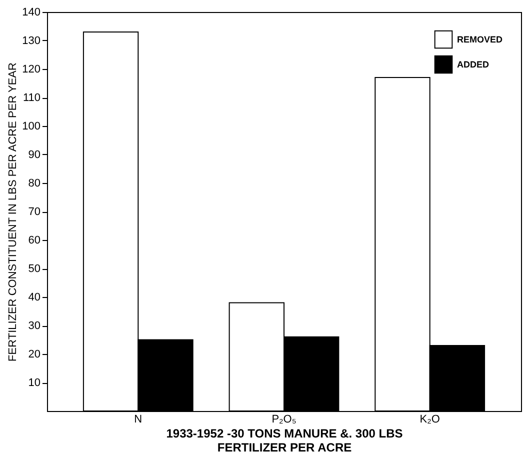  Describe the element at coordinates (34, 298) in the screenshot. I see `y-tick-label: 40` at that location.